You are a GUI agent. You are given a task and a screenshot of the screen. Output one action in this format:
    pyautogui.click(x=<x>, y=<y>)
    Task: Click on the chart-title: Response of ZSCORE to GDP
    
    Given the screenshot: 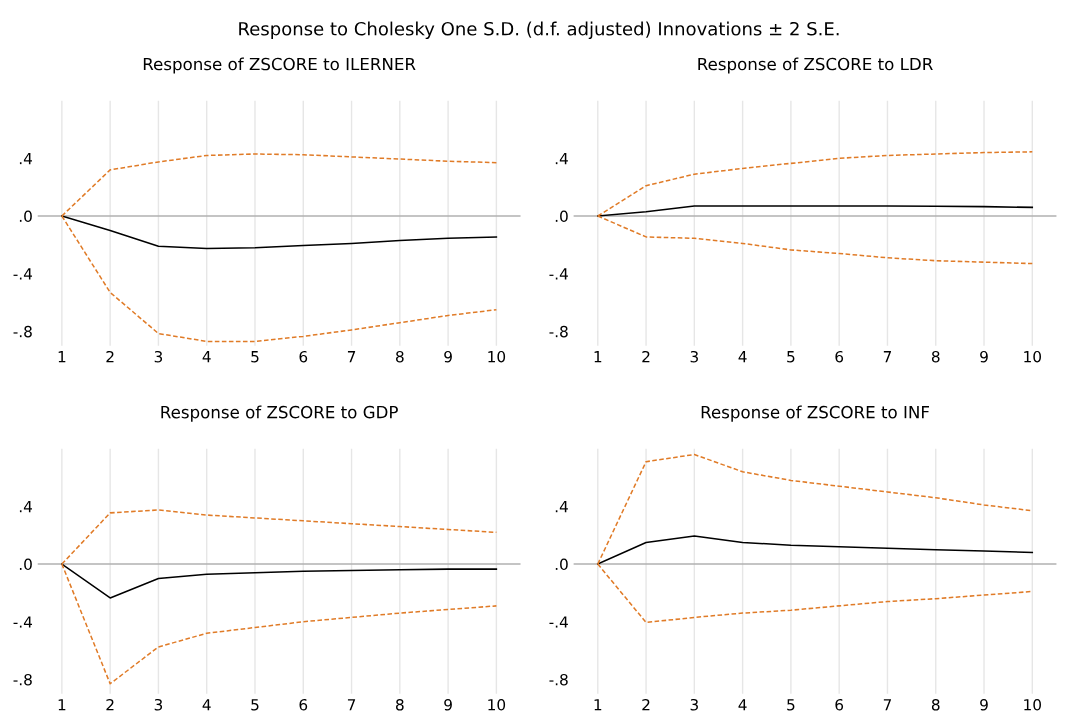 What is the action you would take?
    pyautogui.click(x=279, y=413)
    